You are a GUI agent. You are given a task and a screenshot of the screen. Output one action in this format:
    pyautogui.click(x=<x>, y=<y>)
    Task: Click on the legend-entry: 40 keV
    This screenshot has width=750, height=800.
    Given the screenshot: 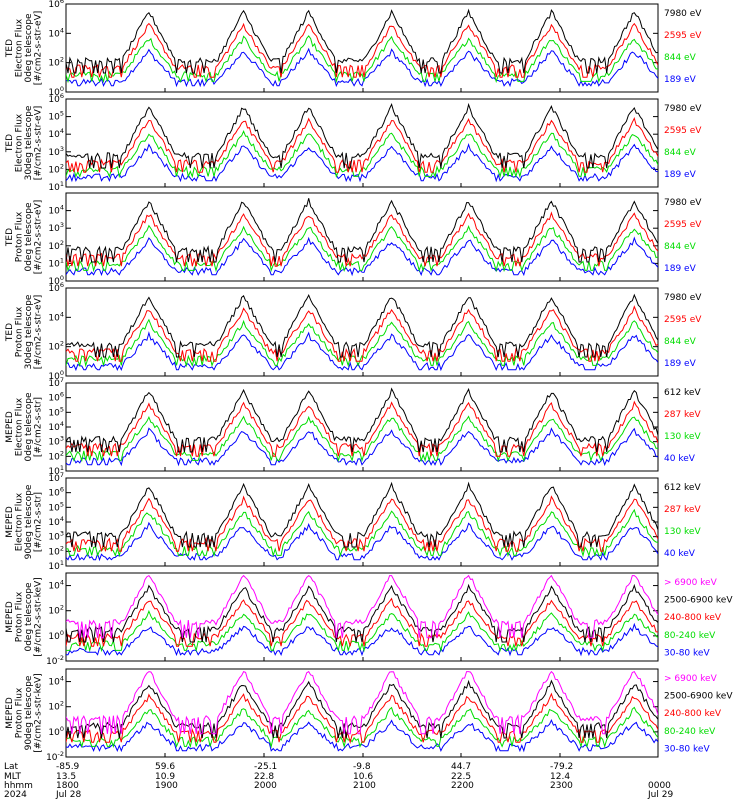 What is the action you would take?
    pyautogui.click(x=680, y=554)
    